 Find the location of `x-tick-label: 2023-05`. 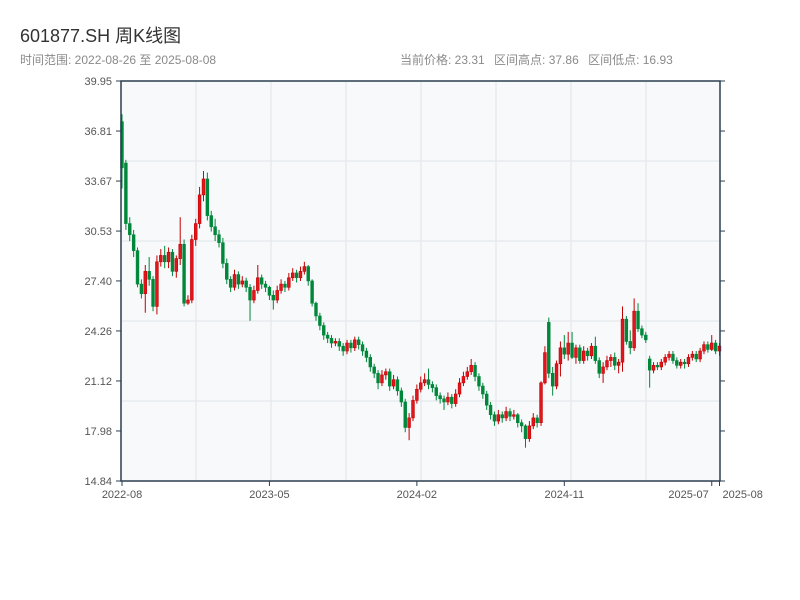

x-tick-label: 2023-05 is located at coordinates (269, 495).